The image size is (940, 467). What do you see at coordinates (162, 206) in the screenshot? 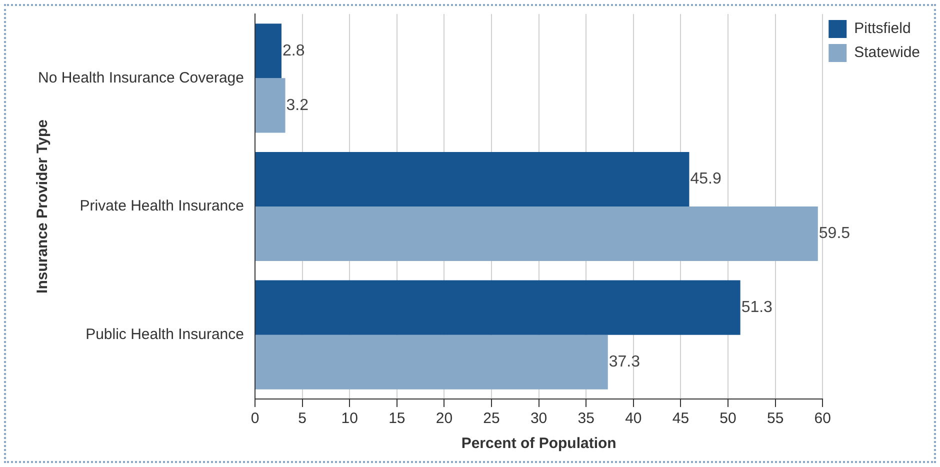
I see `y-tick-label: Private Health Insurance` at bounding box center [162, 206].